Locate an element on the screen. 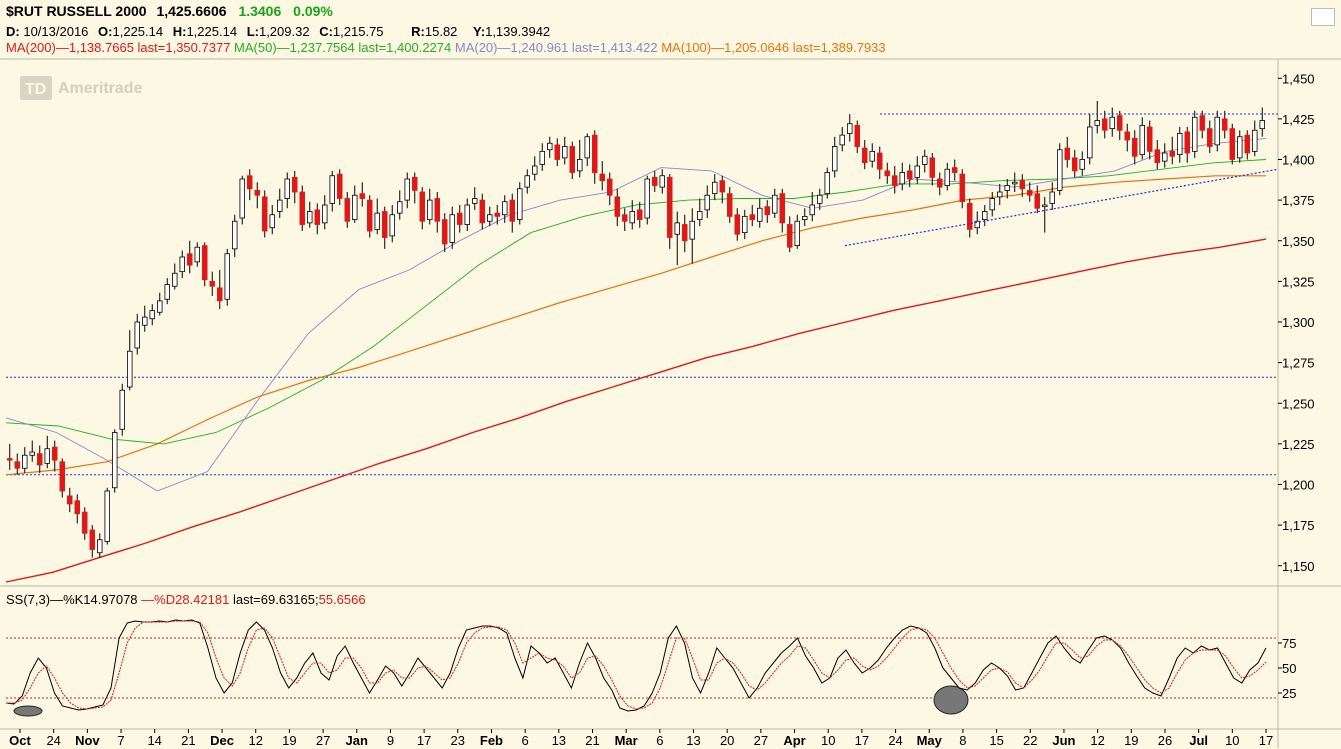 The image size is (1341, 749). rising-support-trendline is located at coordinates (1061, 207).